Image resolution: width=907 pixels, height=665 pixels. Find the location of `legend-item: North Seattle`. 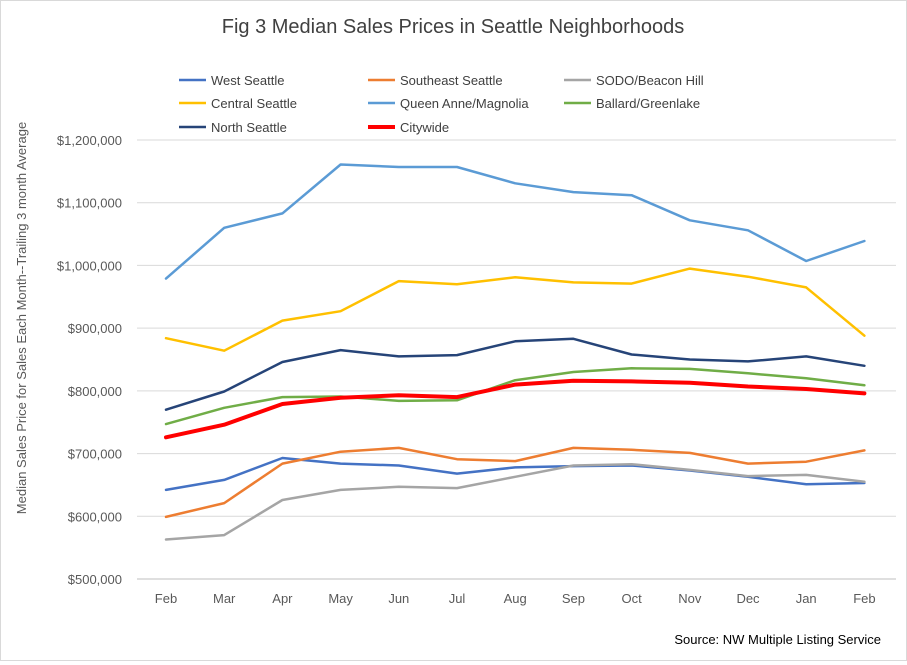

legend-item: North Seattle is located at coordinates (233, 127).